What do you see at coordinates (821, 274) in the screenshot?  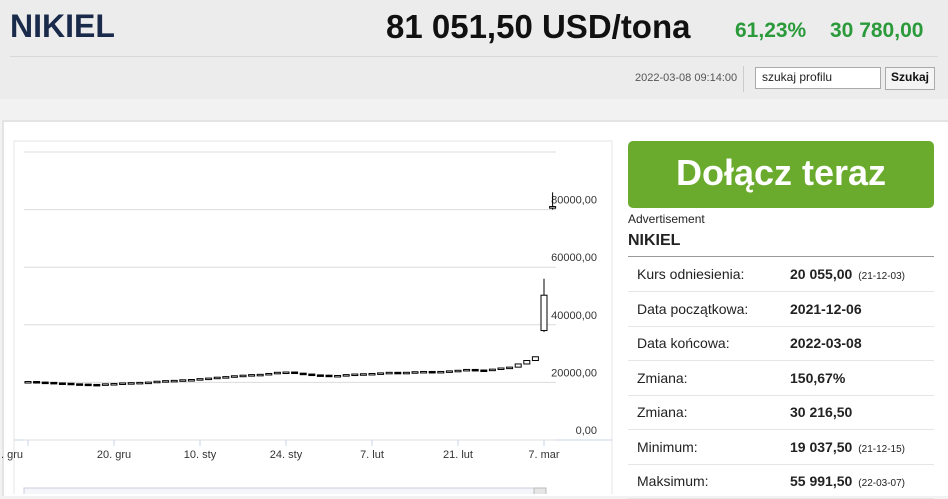 I see `row-value: 20 055,00` at bounding box center [821, 274].